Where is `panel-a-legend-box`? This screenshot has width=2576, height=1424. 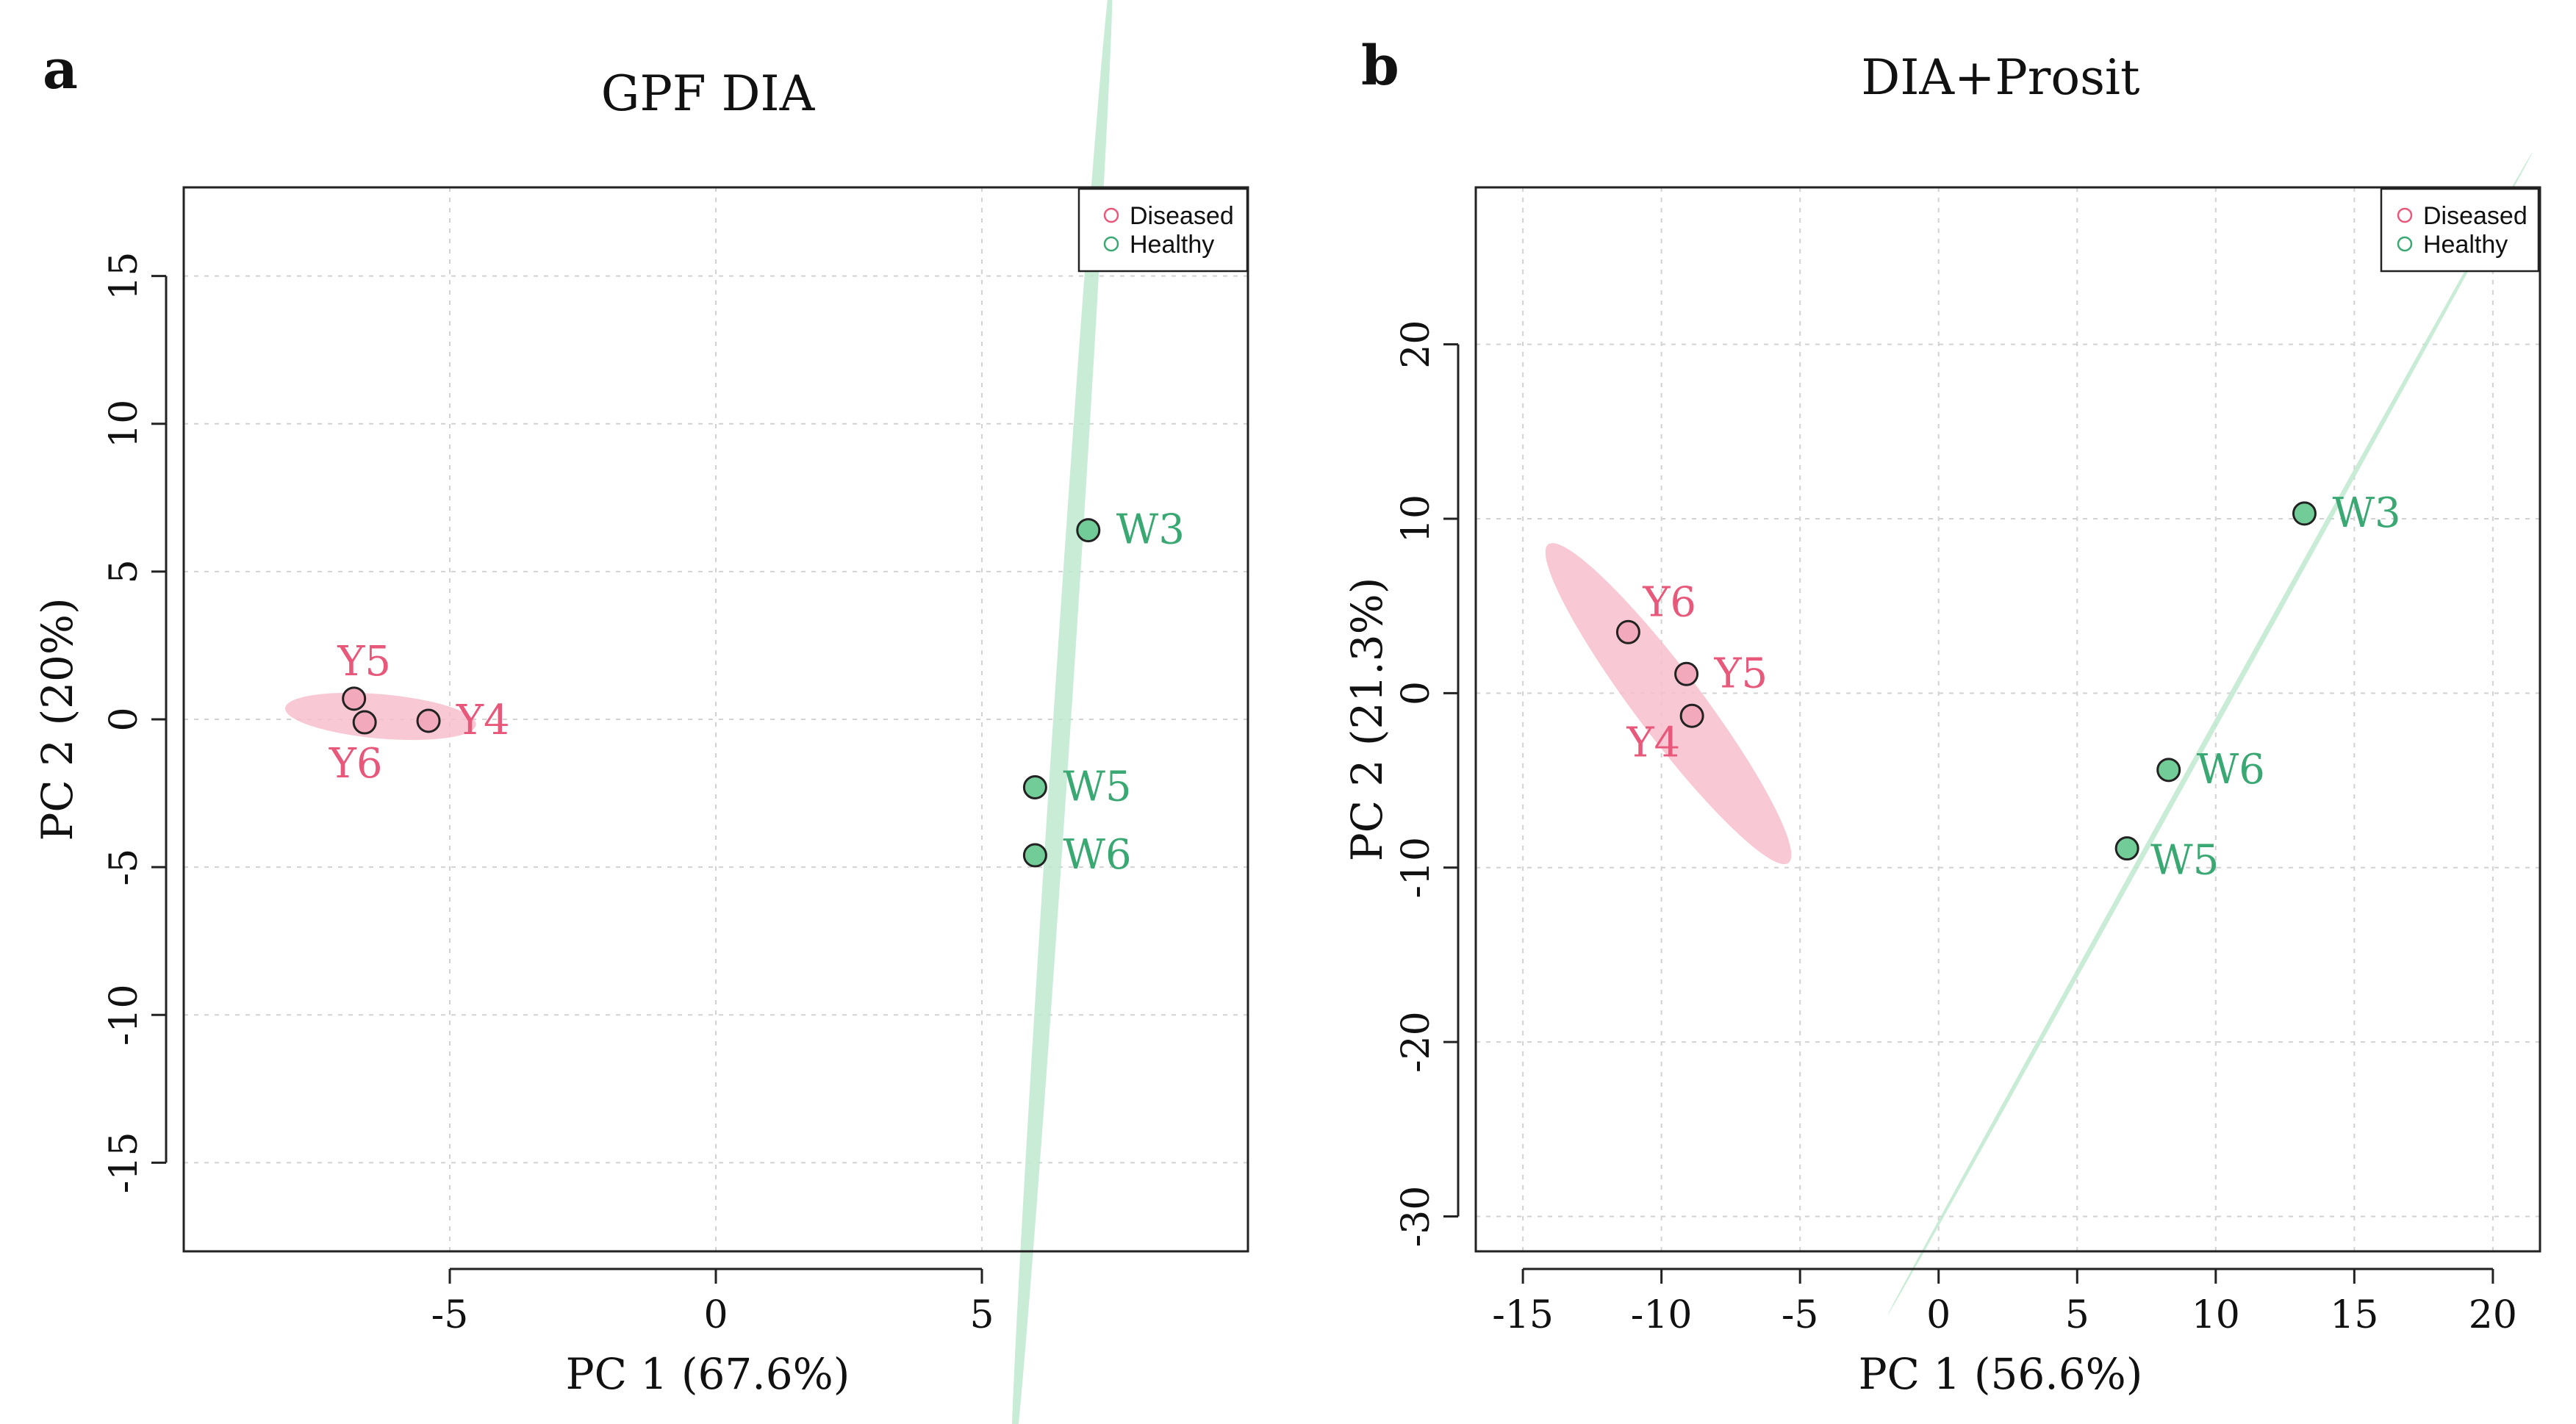
panel-a-legend-box is located at coordinates (1163, 230).